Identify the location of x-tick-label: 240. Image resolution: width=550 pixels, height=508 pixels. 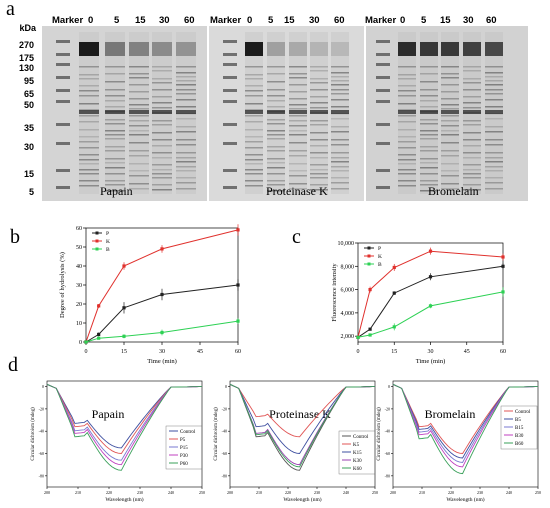
(509, 492).